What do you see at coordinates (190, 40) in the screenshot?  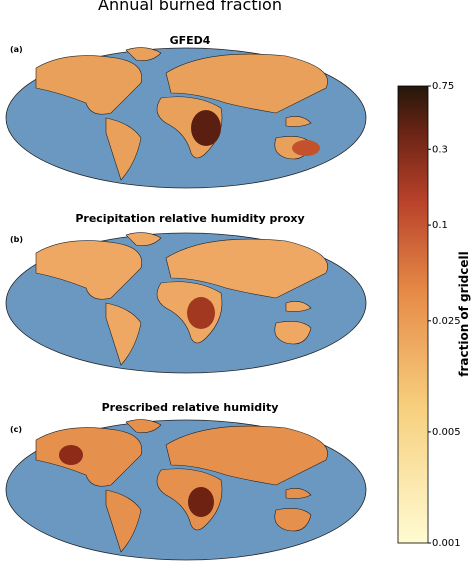 I see `panel-title: GFED4` at bounding box center [190, 40].